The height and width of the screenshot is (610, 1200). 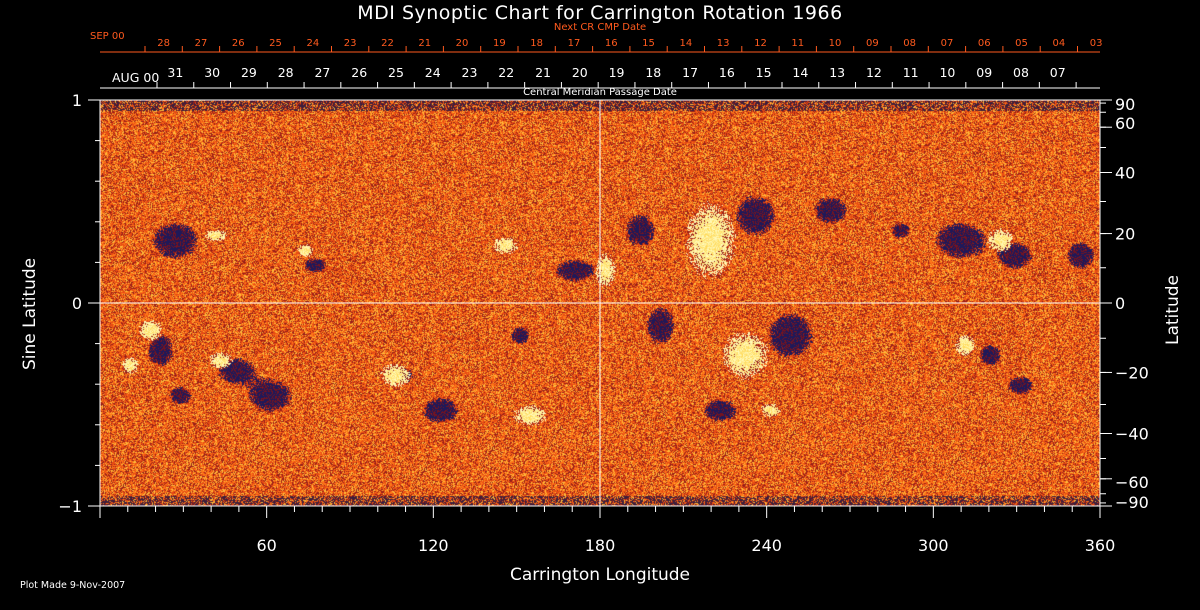 What do you see at coordinates (312, 43) in the screenshot?
I see `next-cr-date-label: 24` at bounding box center [312, 43].